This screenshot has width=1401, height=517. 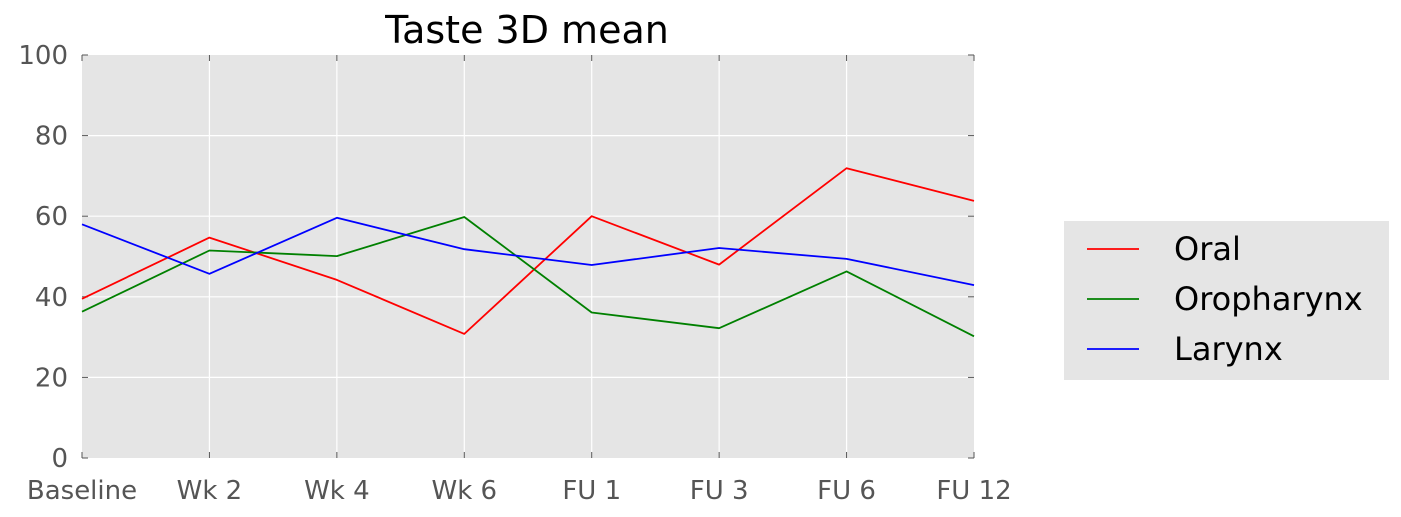 What do you see at coordinates (59, 459) in the screenshot?
I see `y-tick-label: 0` at bounding box center [59, 459].